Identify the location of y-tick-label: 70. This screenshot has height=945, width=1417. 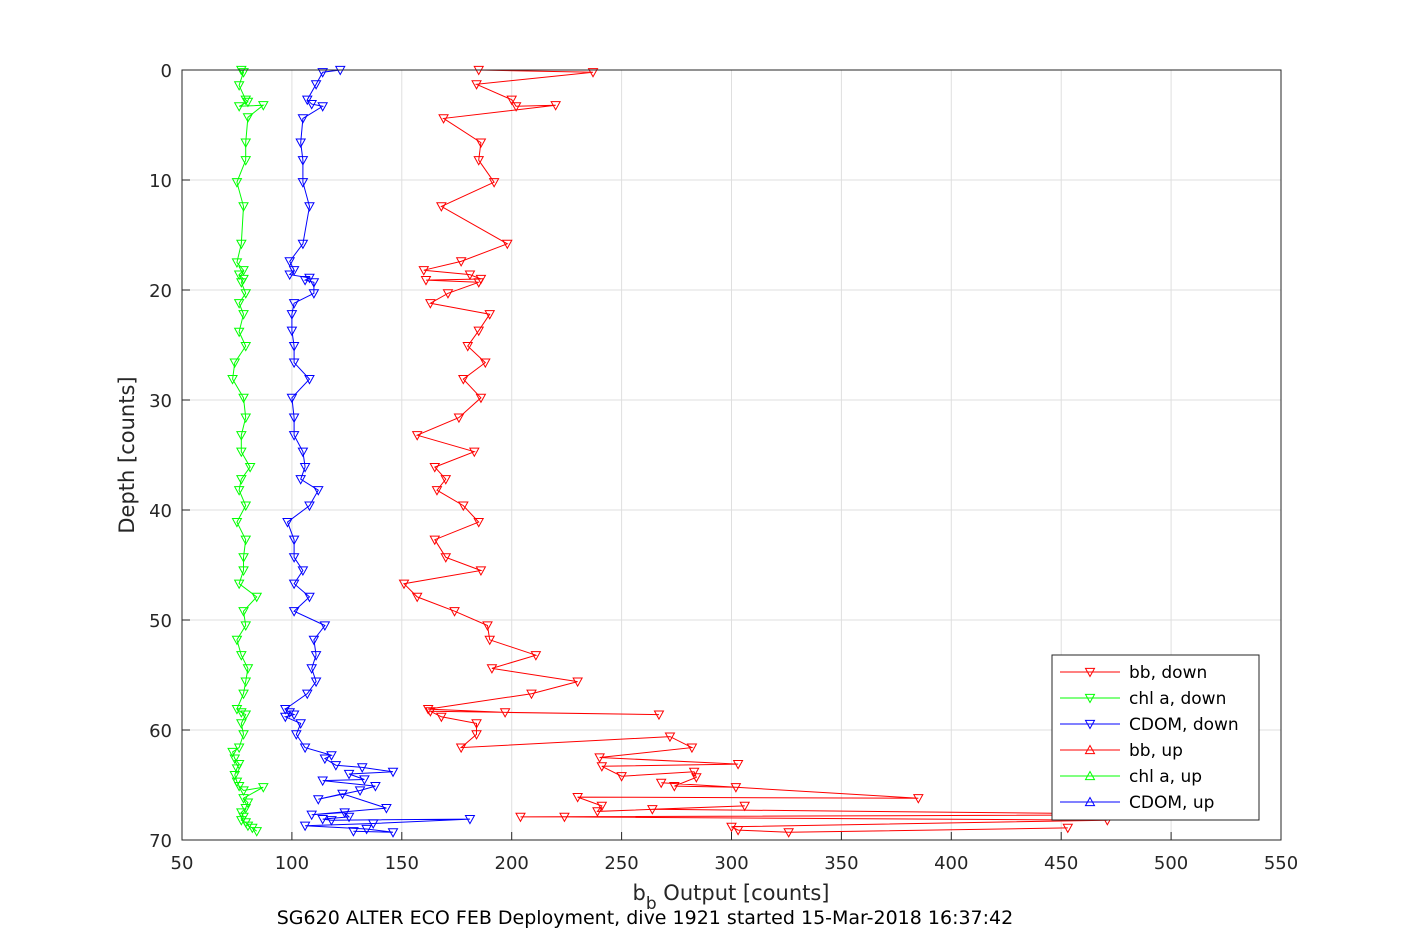
(160, 841).